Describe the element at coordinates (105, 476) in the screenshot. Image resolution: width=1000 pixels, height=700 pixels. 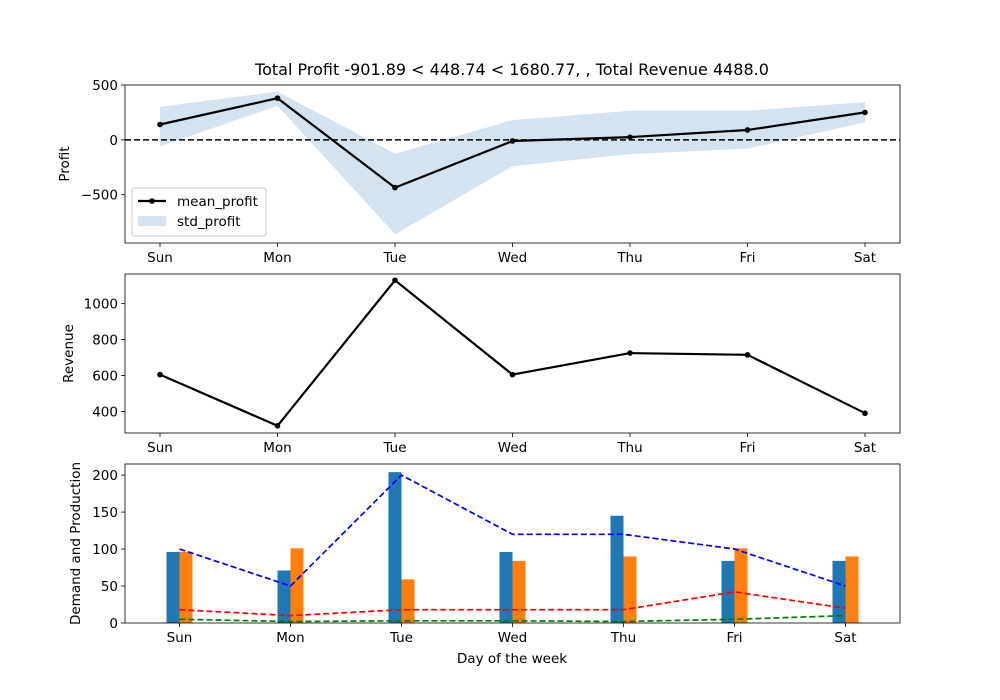
I see `demand-ytick-label: 200` at that location.